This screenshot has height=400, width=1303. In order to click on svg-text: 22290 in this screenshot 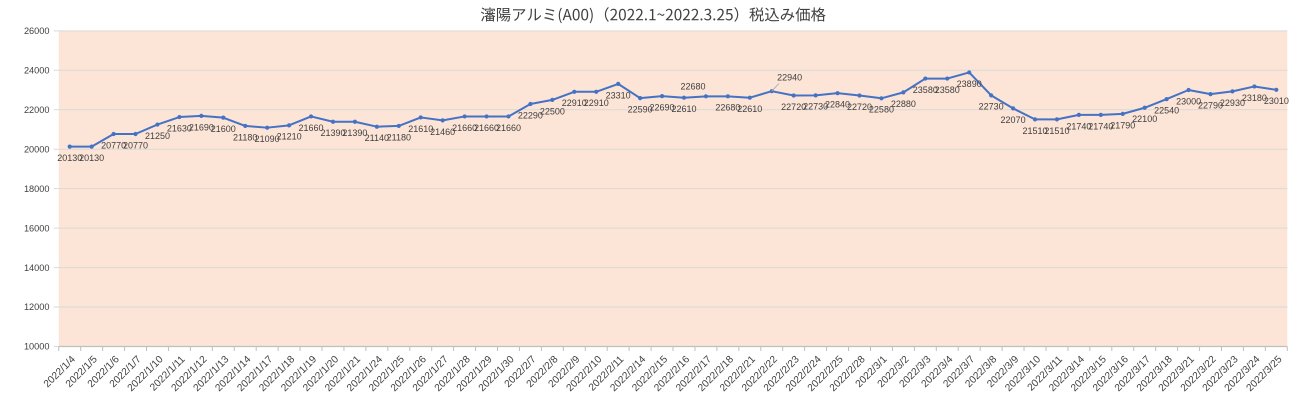, I will do `click(530, 115)`.